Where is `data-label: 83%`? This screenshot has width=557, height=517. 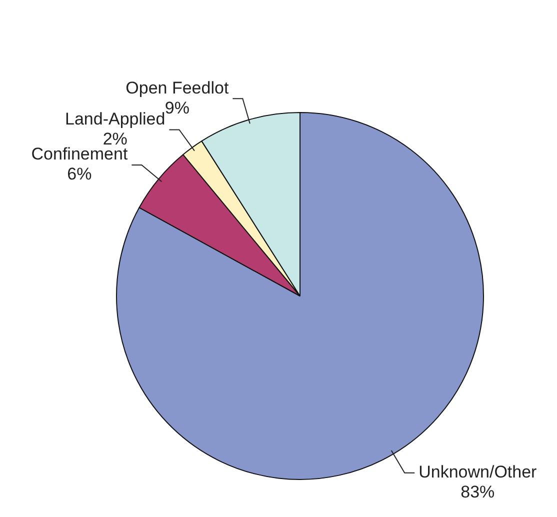
data-label: 83% is located at coordinates (477, 492).